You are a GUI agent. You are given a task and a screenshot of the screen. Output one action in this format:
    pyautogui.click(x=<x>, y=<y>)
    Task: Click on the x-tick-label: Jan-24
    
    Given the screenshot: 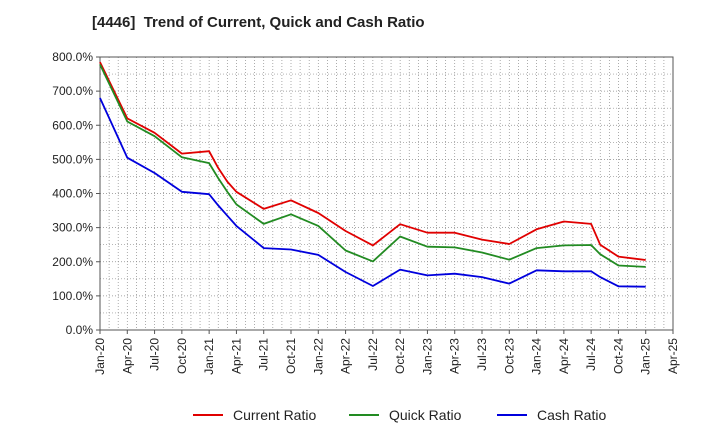 What is the action you would take?
    pyautogui.click(x=537, y=356)
    